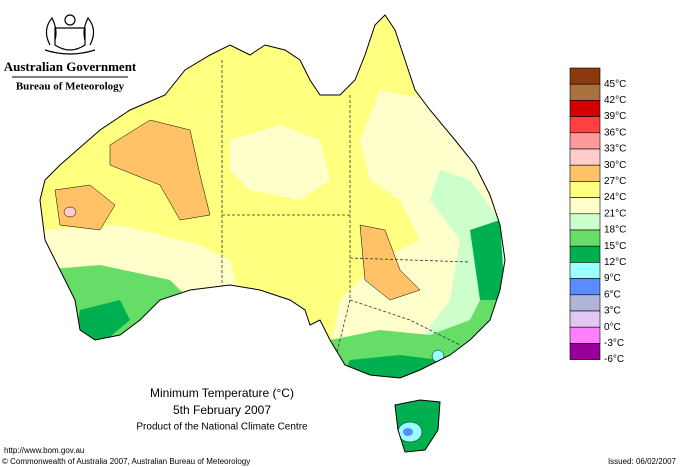 The height and width of the screenshot is (467, 680). Describe the element at coordinates (612, 311) in the screenshot. I see `legend-label: 3°C` at that location.